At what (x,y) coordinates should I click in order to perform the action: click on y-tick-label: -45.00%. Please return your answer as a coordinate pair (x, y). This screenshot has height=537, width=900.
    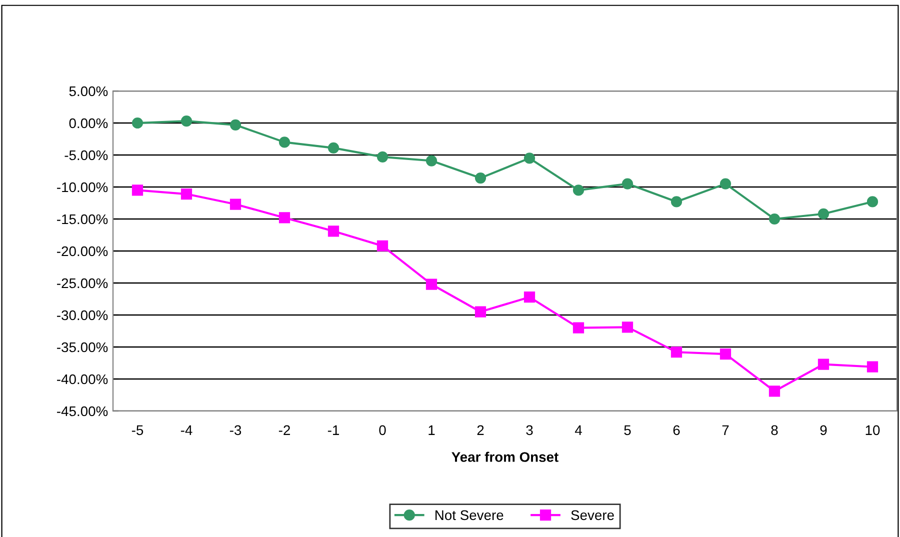
    Looking at the image, I should click on (82, 411).